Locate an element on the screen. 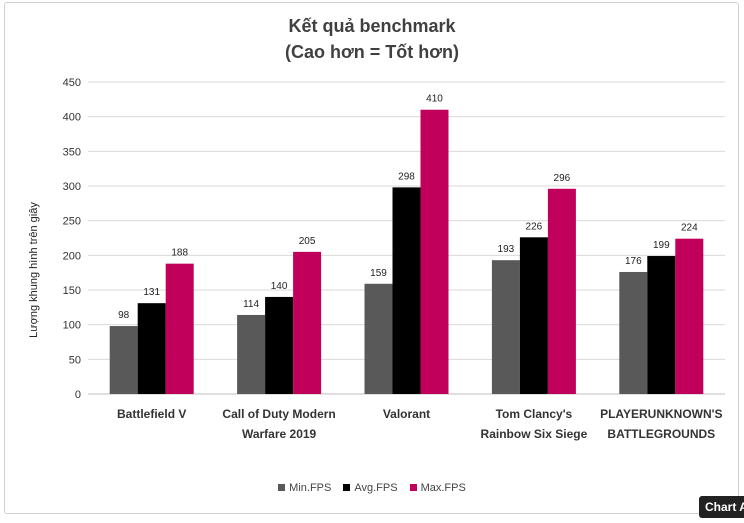 This screenshot has height=523, width=744. legend-item: Max.FPS is located at coordinates (437, 488).